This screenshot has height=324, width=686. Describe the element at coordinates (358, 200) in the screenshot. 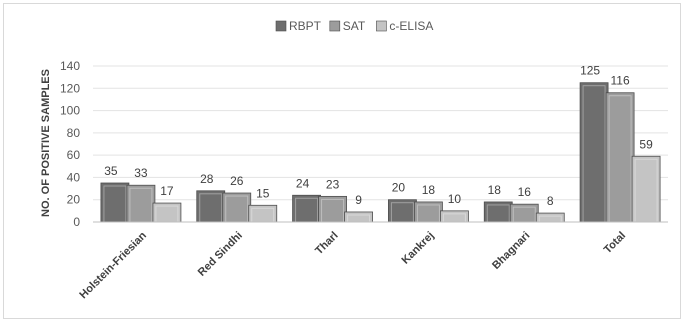

I see `data-label: 9` at that location.